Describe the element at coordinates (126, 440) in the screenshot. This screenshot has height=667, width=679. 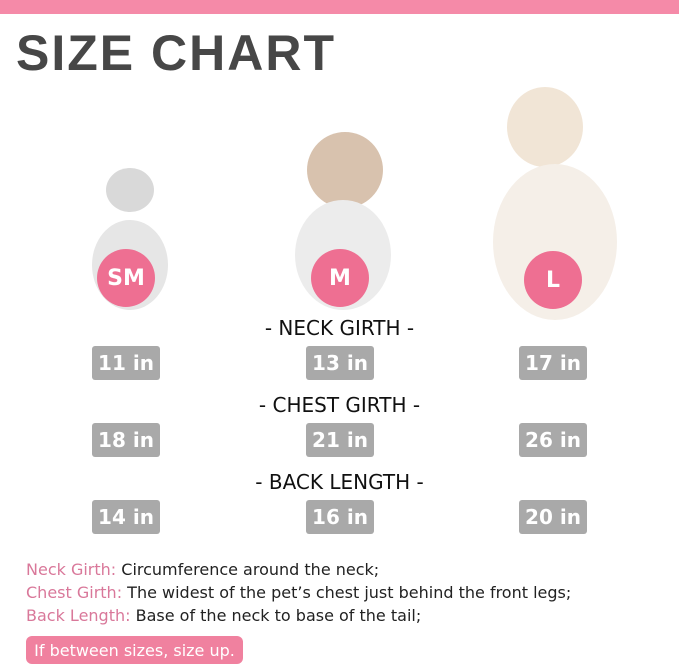
I see `chest-sm-value: 18 in` at that location.